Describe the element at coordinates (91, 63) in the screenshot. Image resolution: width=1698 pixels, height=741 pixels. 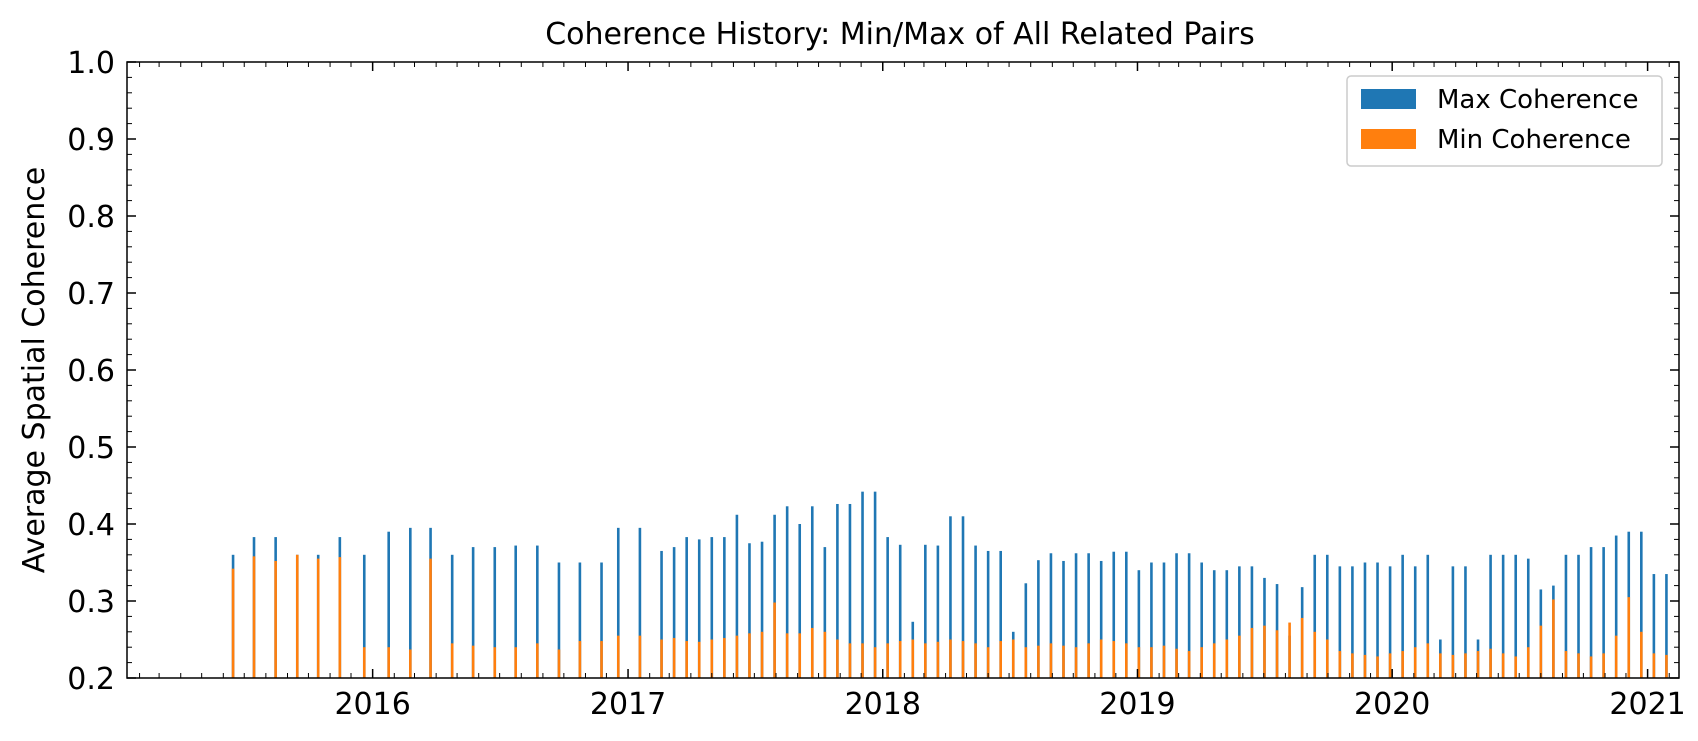
I see `y-tick-label: 1.0` at that location.